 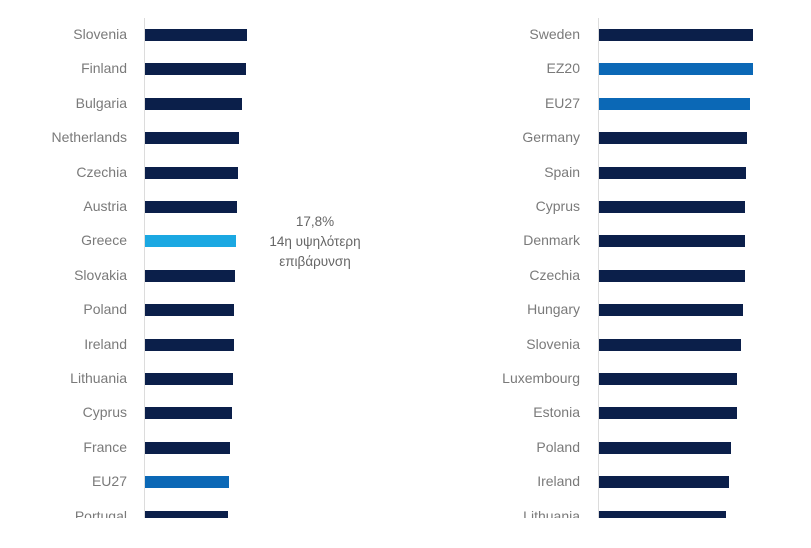 What do you see at coordinates (668, 413) in the screenshot?
I see `bar-estonia` at bounding box center [668, 413].